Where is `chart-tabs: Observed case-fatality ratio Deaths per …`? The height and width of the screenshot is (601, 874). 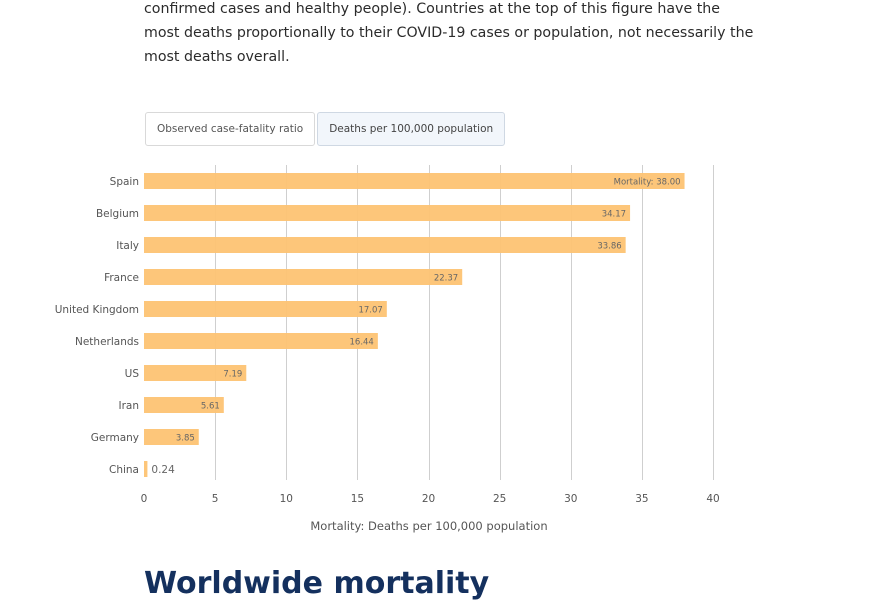 chart-tabs: Observed case-fatality ratio Deaths per … is located at coordinates (325, 129).